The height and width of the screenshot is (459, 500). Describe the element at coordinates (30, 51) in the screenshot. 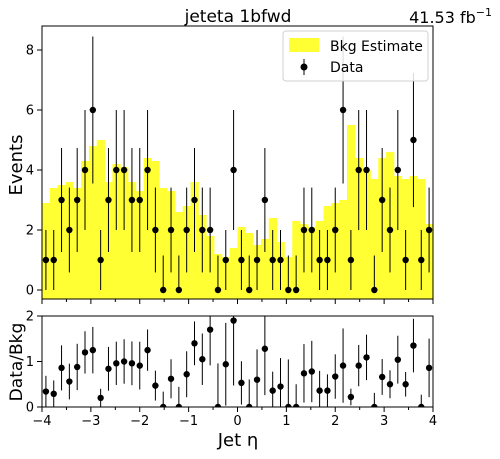

I see `main-y-tick-label: 8` at that location.